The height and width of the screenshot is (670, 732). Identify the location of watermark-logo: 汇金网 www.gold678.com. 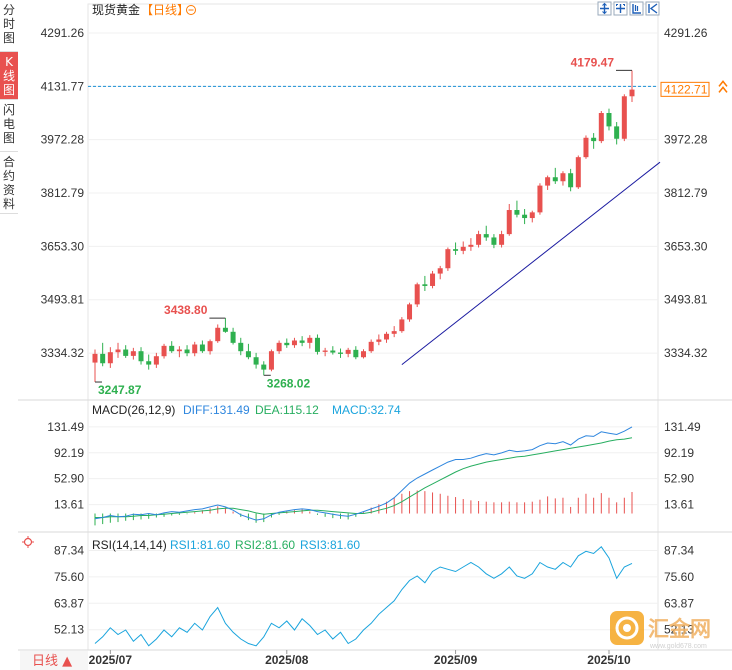
(660, 630).